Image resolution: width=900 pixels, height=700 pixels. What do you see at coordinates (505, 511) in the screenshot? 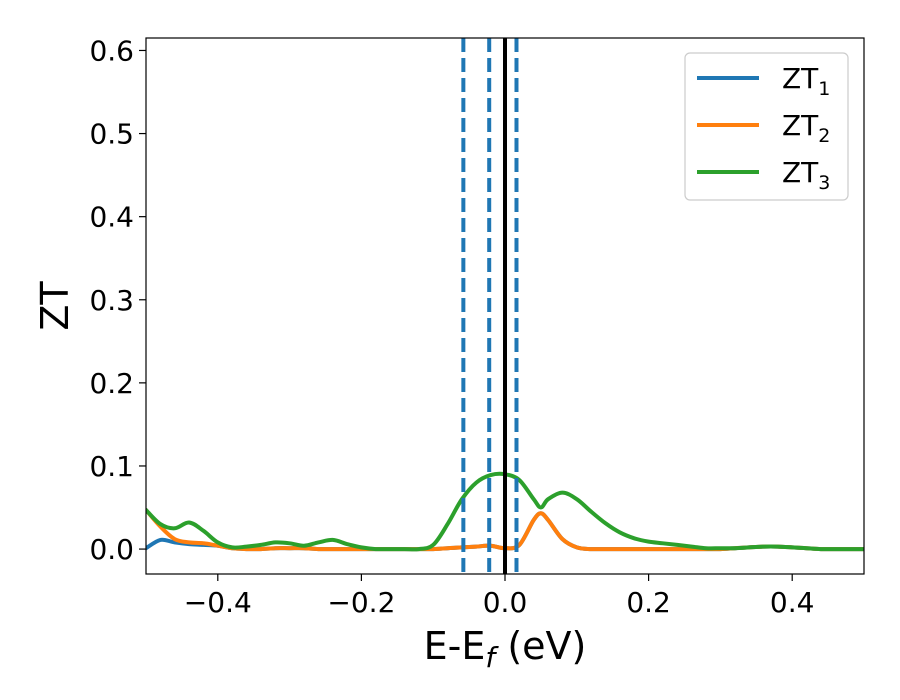
I see `series-line-zt3` at bounding box center [505, 511].